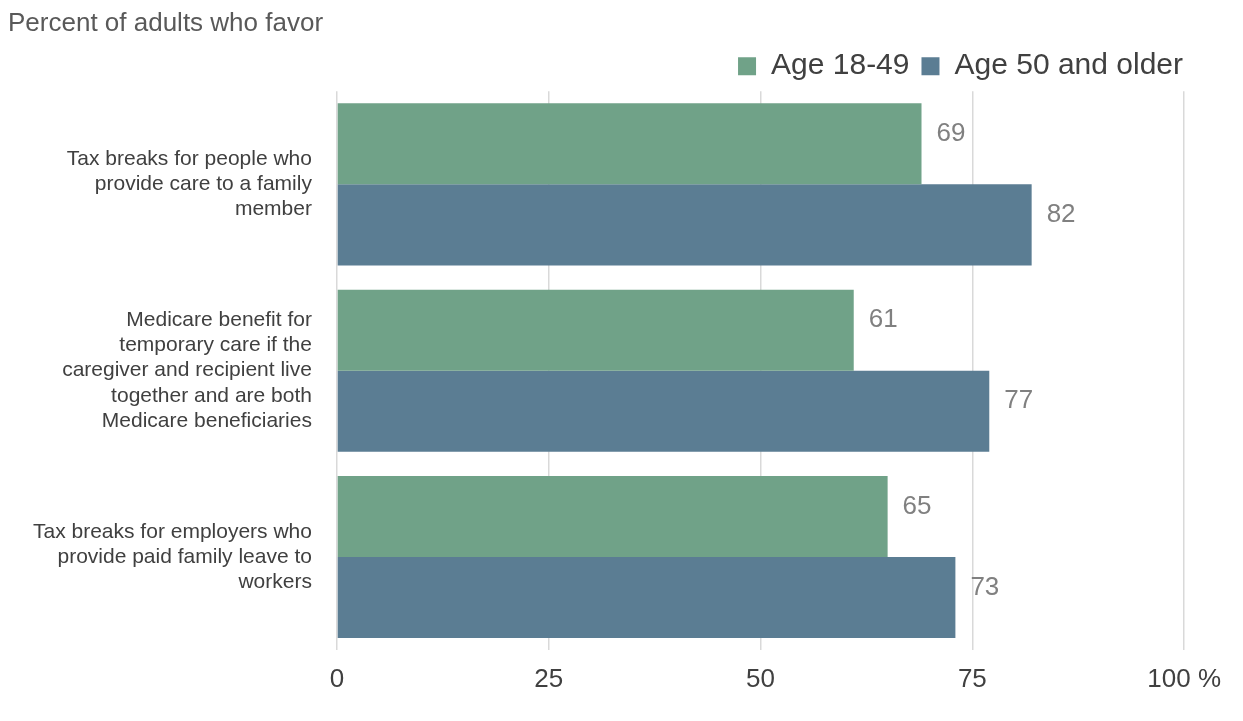 Image resolution: width=1243 pixels, height=721 pixels. I want to click on data-label: 77, so click(1019, 399).